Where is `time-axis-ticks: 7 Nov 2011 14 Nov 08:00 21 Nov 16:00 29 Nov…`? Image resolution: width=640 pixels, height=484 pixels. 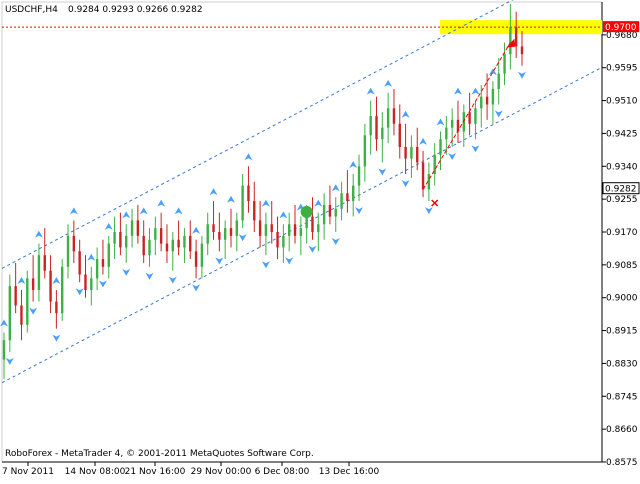
time-axis-ticks: 7 Nov 2011 14 Nov 08:00 21 Nov 16:00 29 Nov… is located at coordinates (191, 469).